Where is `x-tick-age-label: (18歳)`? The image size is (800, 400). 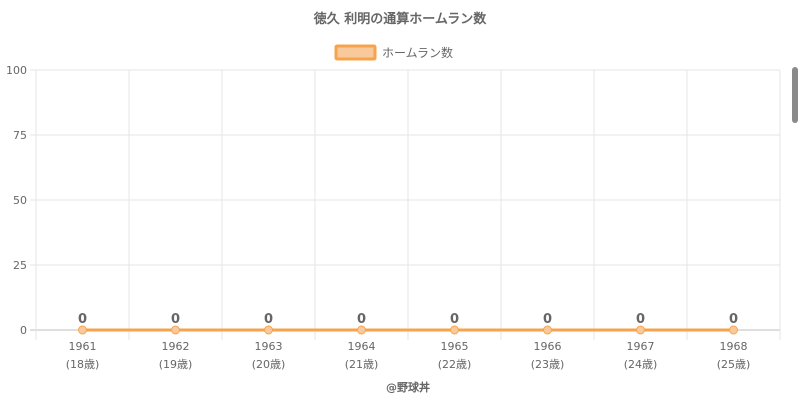 x-tick-age-label: (18歳) is located at coordinates (83, 364).